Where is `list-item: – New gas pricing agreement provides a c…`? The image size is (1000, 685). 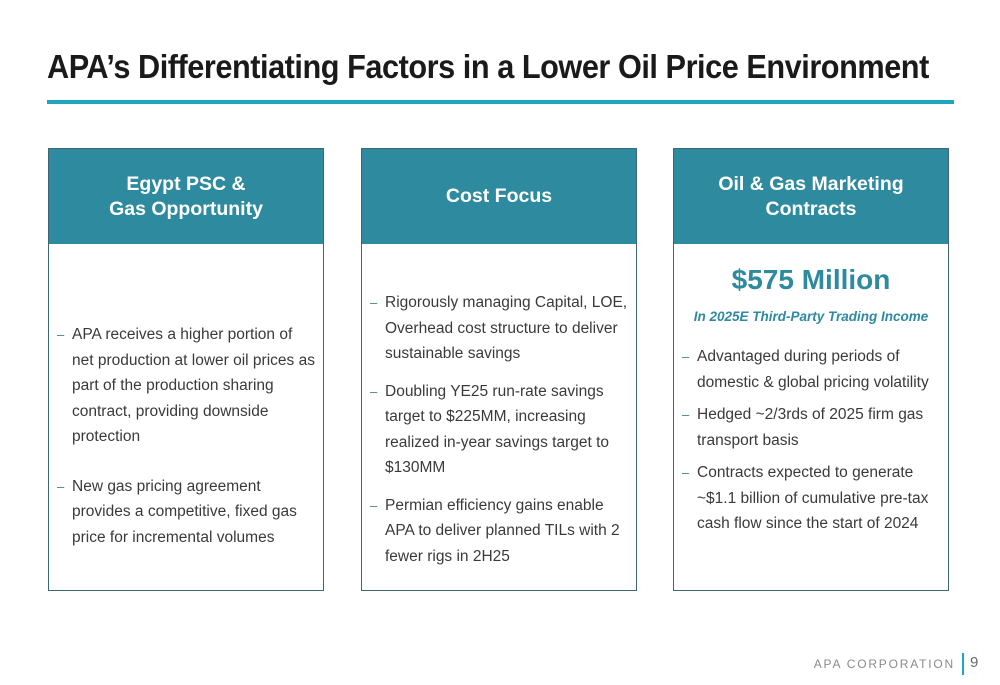
list-item: – New gas pricing agreement provides a c… is located at coordinates (186, 512).